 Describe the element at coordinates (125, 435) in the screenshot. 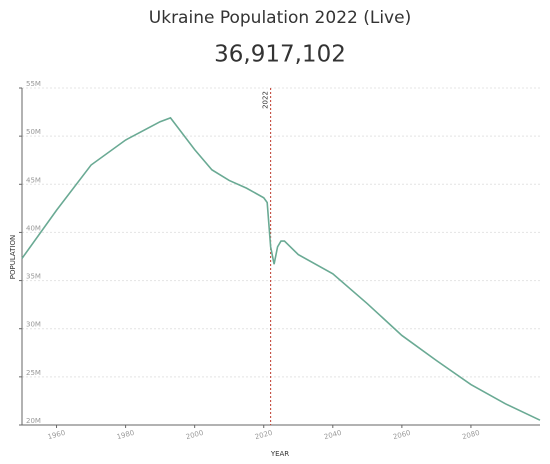

I see `x-tick-label: 1980` at that location.